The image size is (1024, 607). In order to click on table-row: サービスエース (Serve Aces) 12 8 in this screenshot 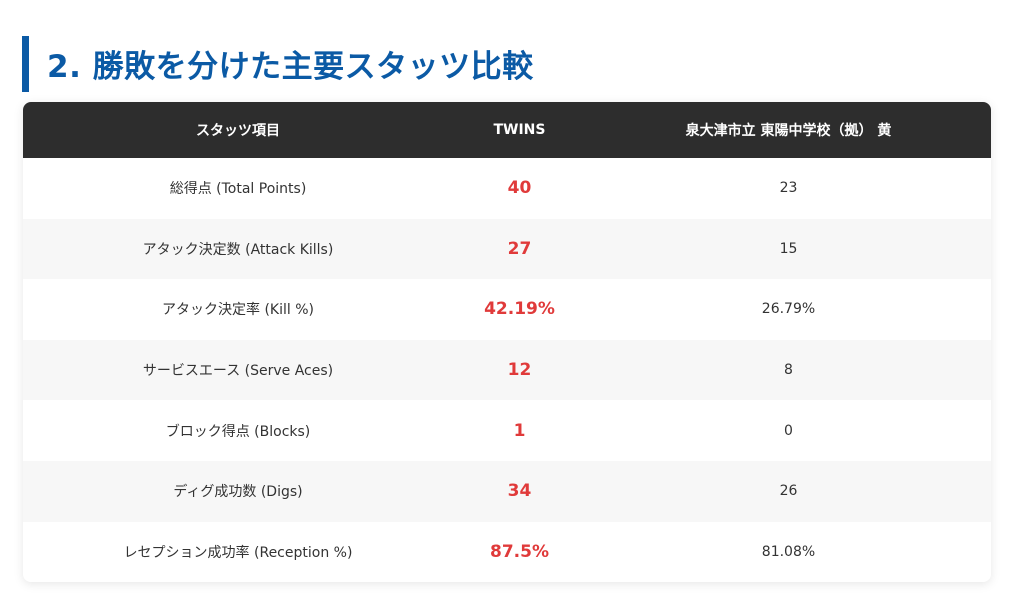, I will do `click(507, 370)`.